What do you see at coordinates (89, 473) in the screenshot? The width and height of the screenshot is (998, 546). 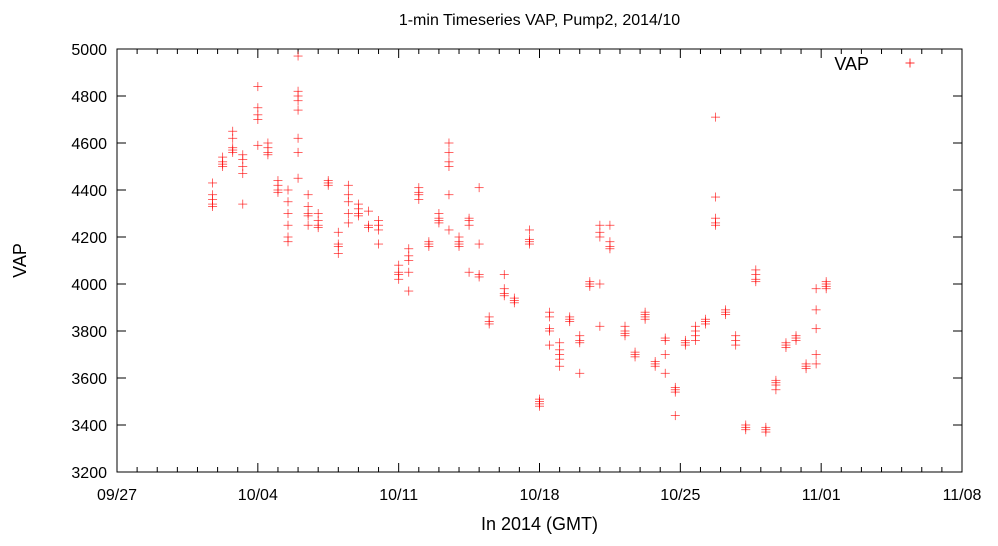 I see `y-tick-label: 3200` at bounding box center [89, 473].